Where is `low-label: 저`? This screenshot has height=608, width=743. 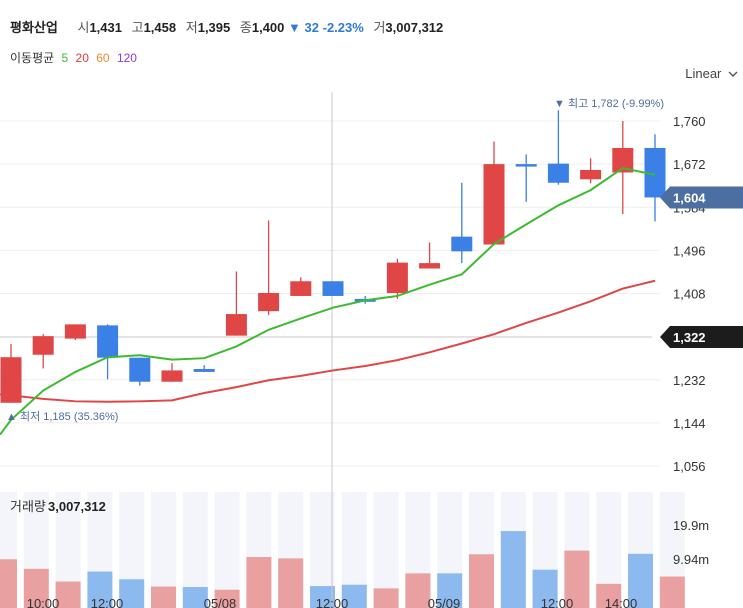 low-label: 저 is located at coordinates (191, 27).